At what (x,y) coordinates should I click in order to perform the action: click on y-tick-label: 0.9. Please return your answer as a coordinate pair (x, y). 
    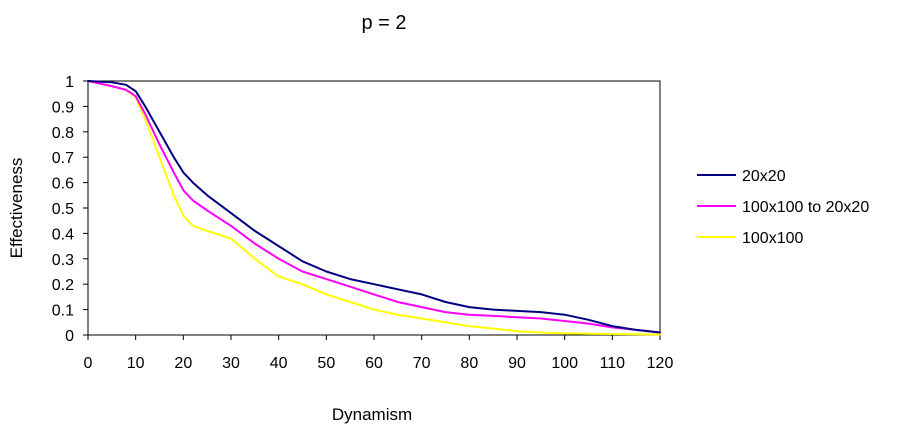
    Looking at the image, I should click on (63, 107).